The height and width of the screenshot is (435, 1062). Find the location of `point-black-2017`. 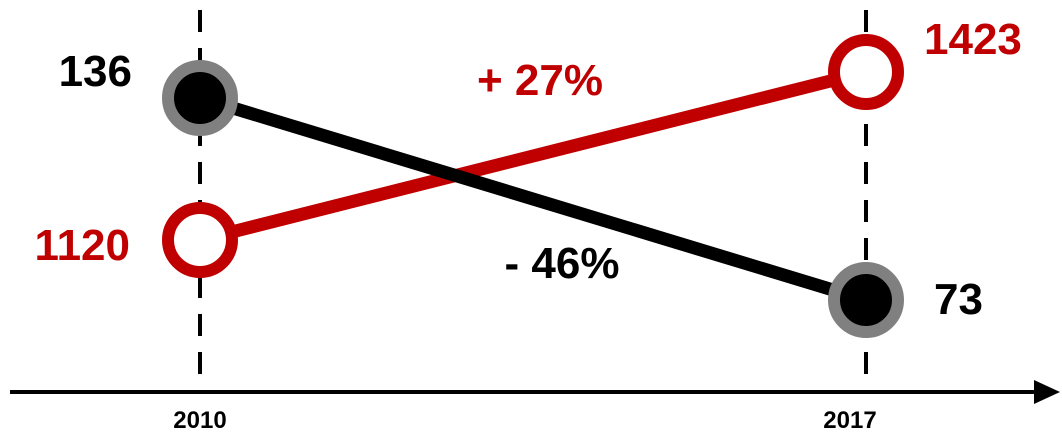

point-black-2017 is located at coordinates (866, 300).